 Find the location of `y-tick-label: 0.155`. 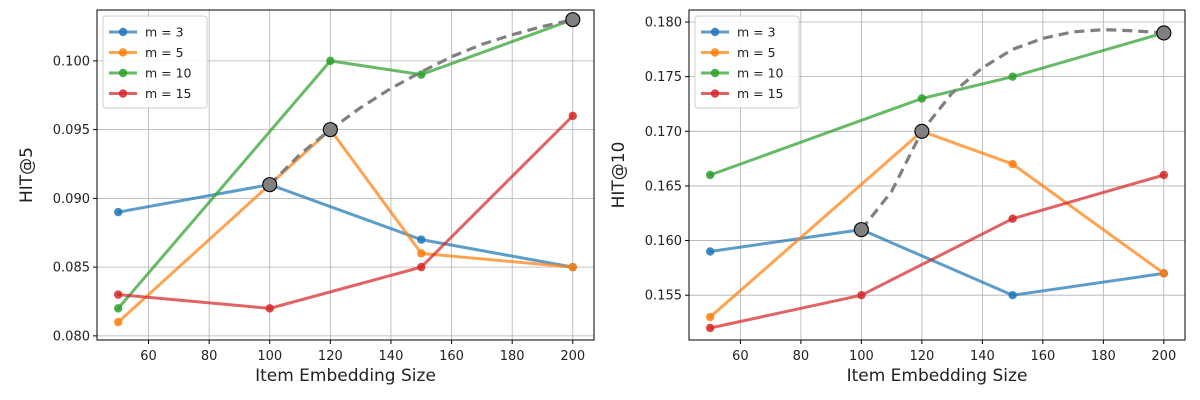

y-tick-label: 0.155 is located at coordinates (663, 296).